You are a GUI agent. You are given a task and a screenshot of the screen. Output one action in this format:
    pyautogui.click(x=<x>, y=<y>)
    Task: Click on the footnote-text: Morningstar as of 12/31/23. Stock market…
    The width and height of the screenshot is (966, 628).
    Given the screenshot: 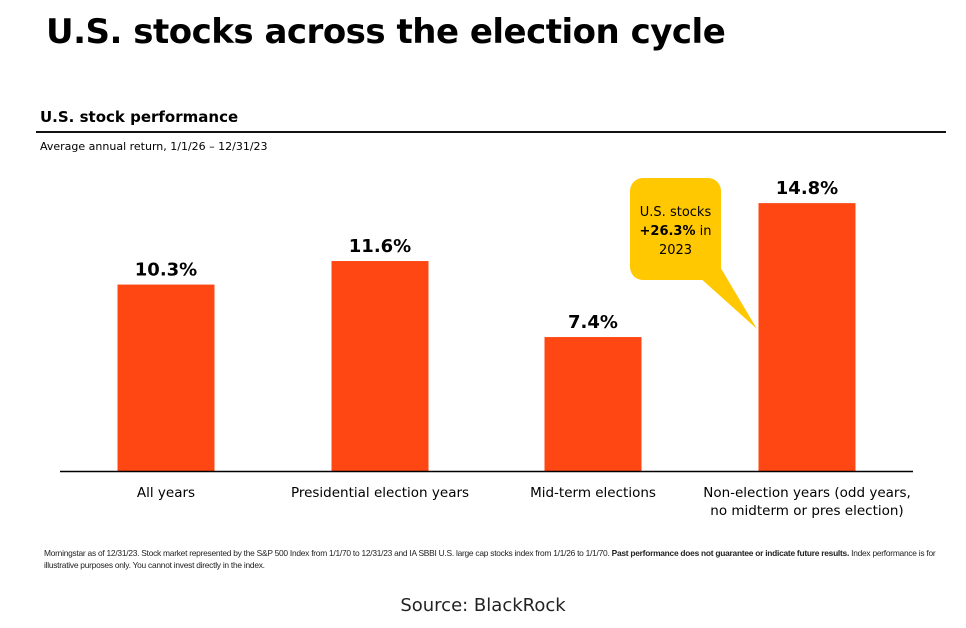 What is the action you would take?
    pyautogui.click(x=328, y=553)
    